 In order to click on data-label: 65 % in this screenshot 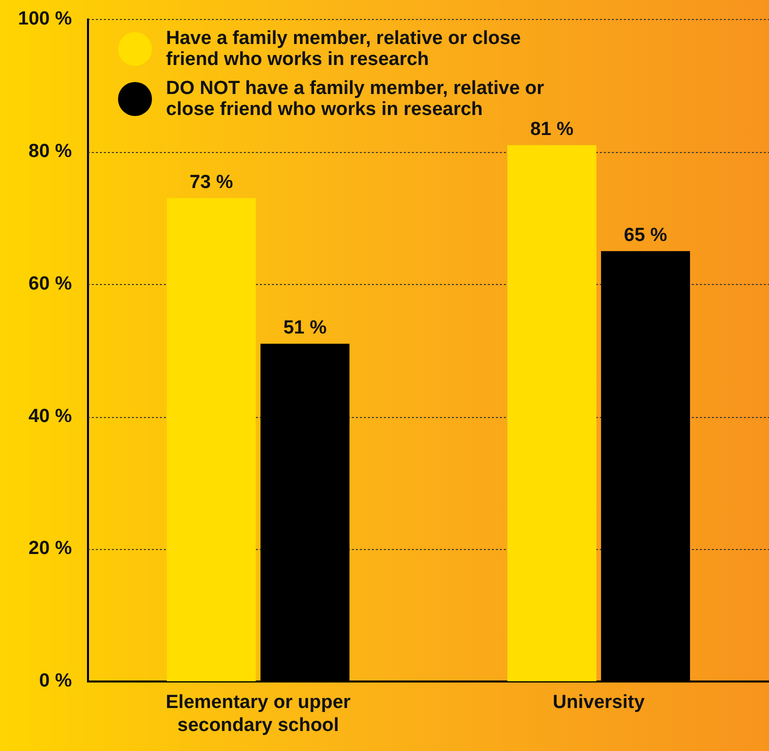, I will do `click(646, 235)`.